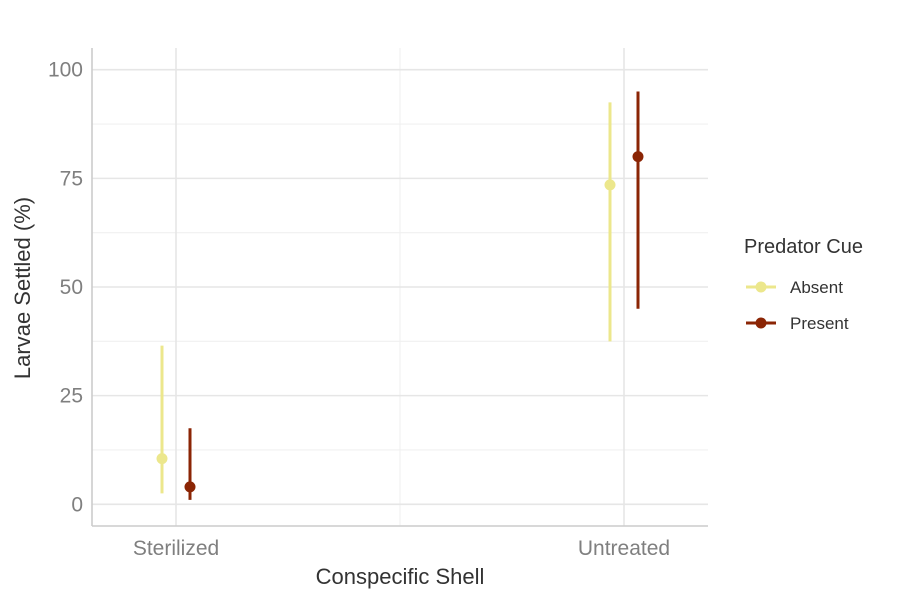 Image resolution: width=900 pixels, height=600 pixels. Describe the element at coordinates (71, 287) in the screenshot. I see `y-tick-label: 50` at that location.